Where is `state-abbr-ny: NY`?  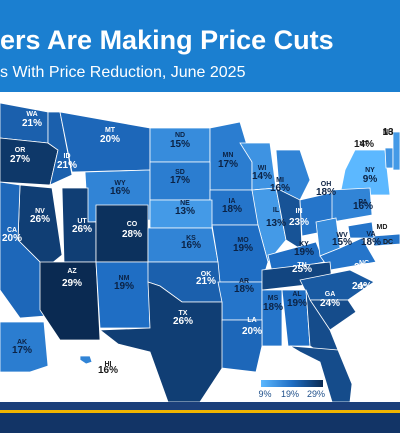
state-abbr-ny: NY is located at coordinates (370, 170).